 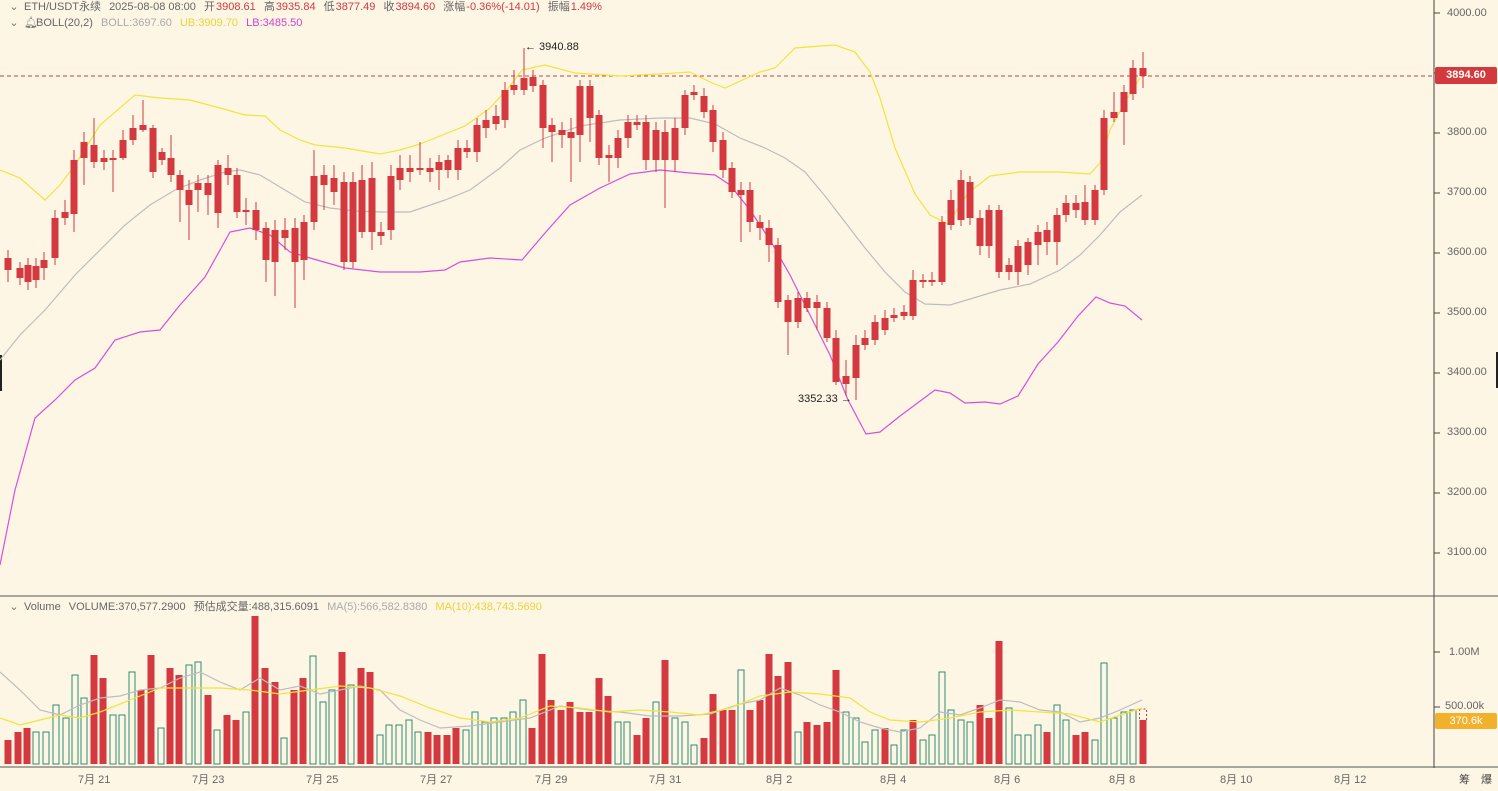 I want to click on candle-datetime: 2025-08-08 08:00, so click(x=152, y=7).